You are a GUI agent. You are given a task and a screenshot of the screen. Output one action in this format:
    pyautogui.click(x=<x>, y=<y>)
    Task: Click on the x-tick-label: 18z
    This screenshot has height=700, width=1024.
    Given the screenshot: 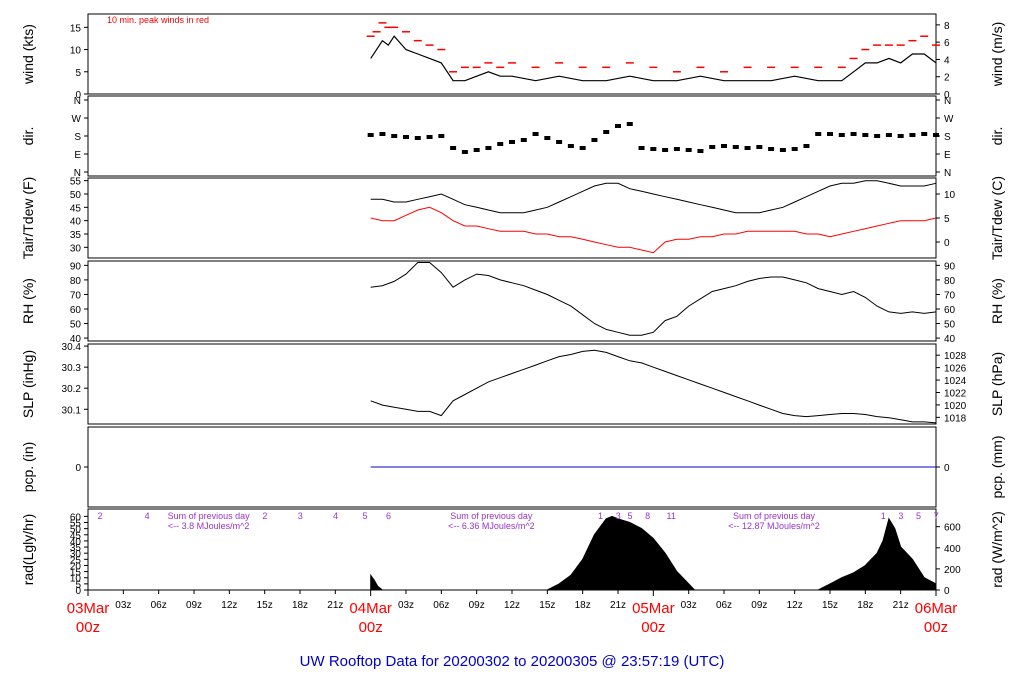 What is the action you would take?
    pyautogui.click(x=583, y=605)
    